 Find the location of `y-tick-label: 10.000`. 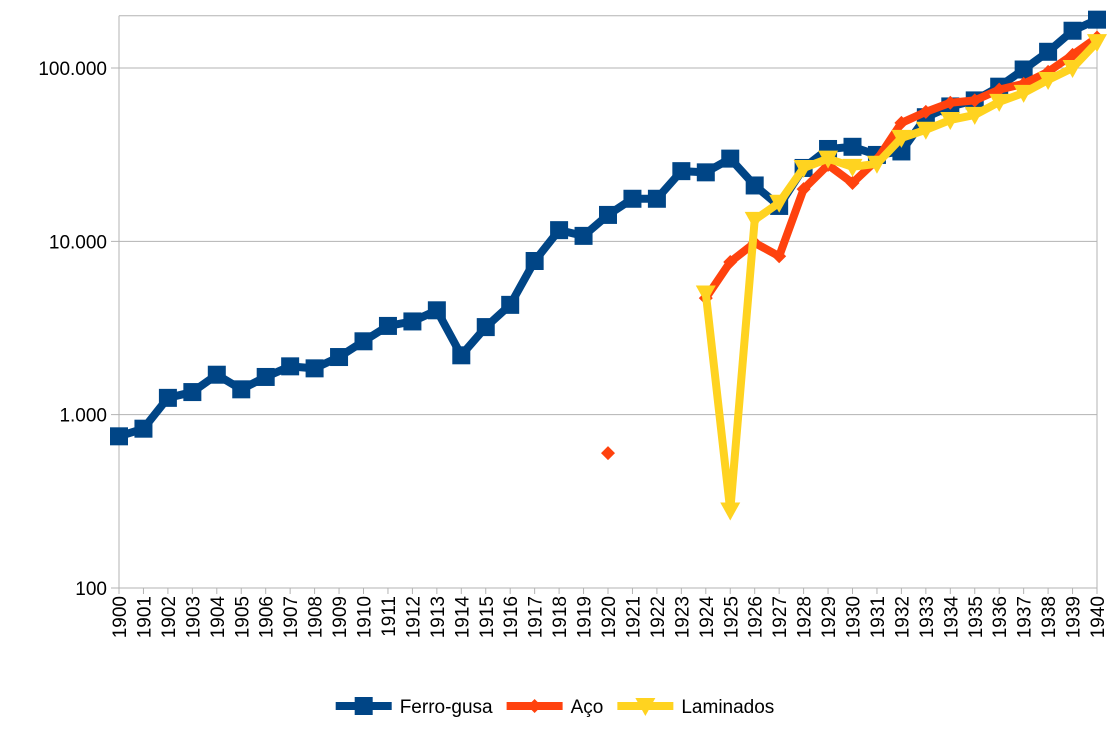

y-tick-label: 10.000 is located at coordinates (78, 242).